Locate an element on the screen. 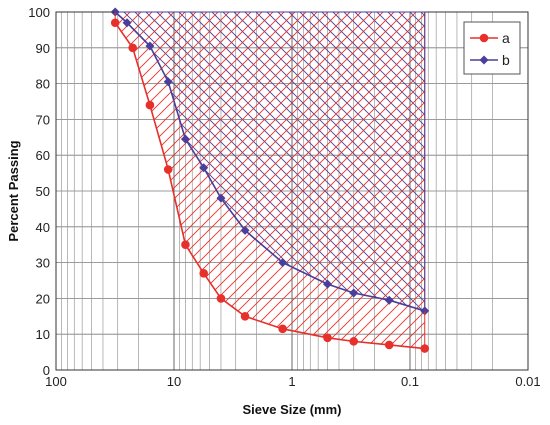 The height and width of the screenshot is (425, 550). y-tick-label: 40 is located at coordinates (43, 227).